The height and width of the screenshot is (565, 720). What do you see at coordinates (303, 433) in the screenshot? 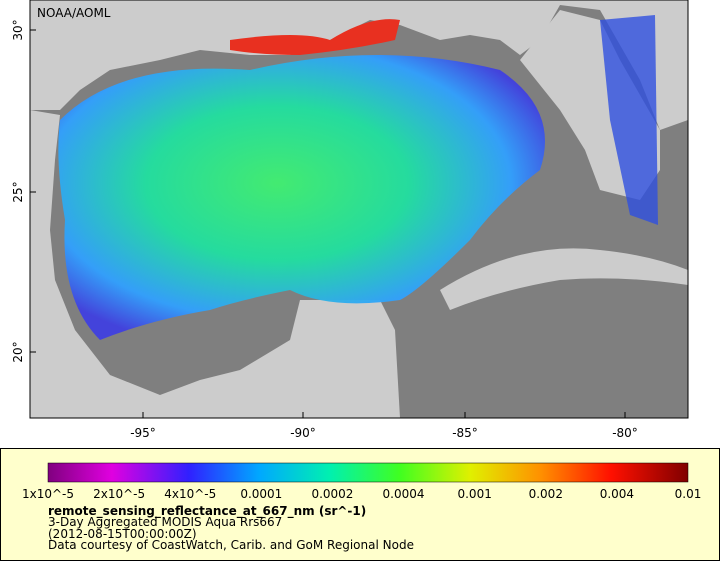
I see `lon-label: -90°` at bounding box center [303, 433].